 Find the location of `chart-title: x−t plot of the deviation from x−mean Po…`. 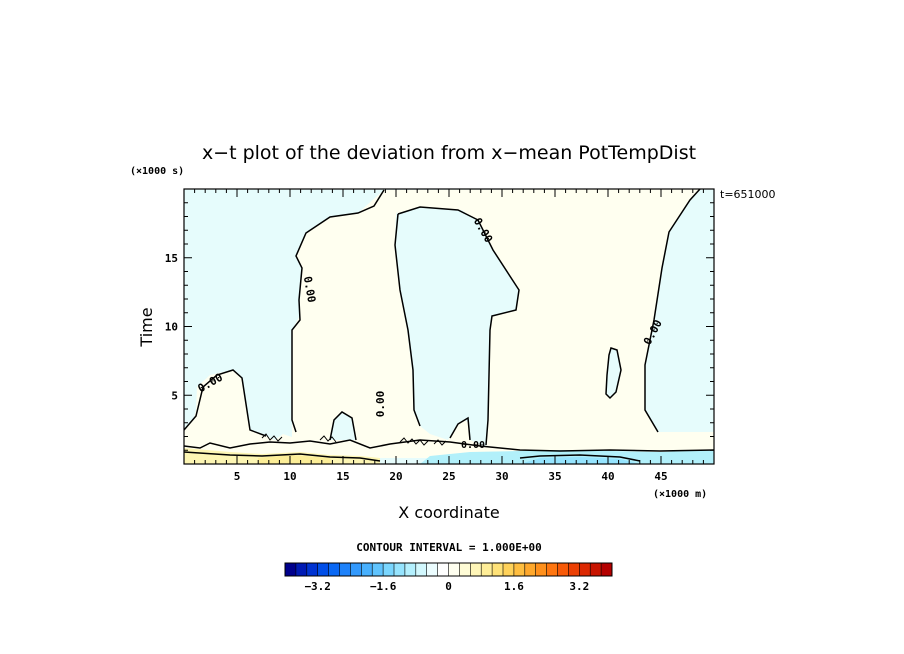

chart-title: x−t plot of the deviation from x−mean Po… is located at coordinates (449, 153).